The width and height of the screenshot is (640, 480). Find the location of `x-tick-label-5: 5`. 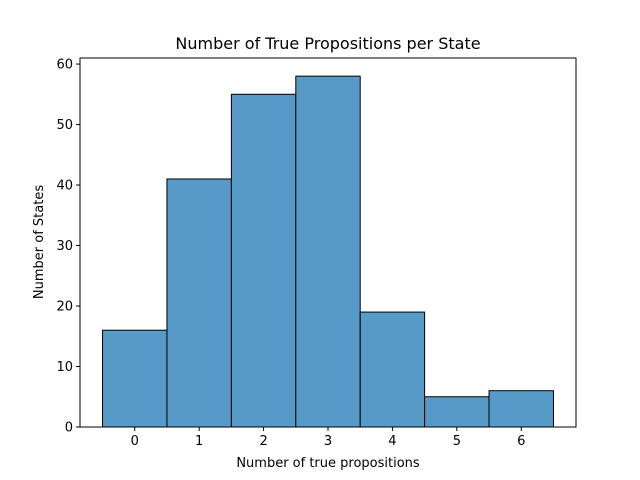

x-tick-label-5: 5 is located at coordinates (457, 441).